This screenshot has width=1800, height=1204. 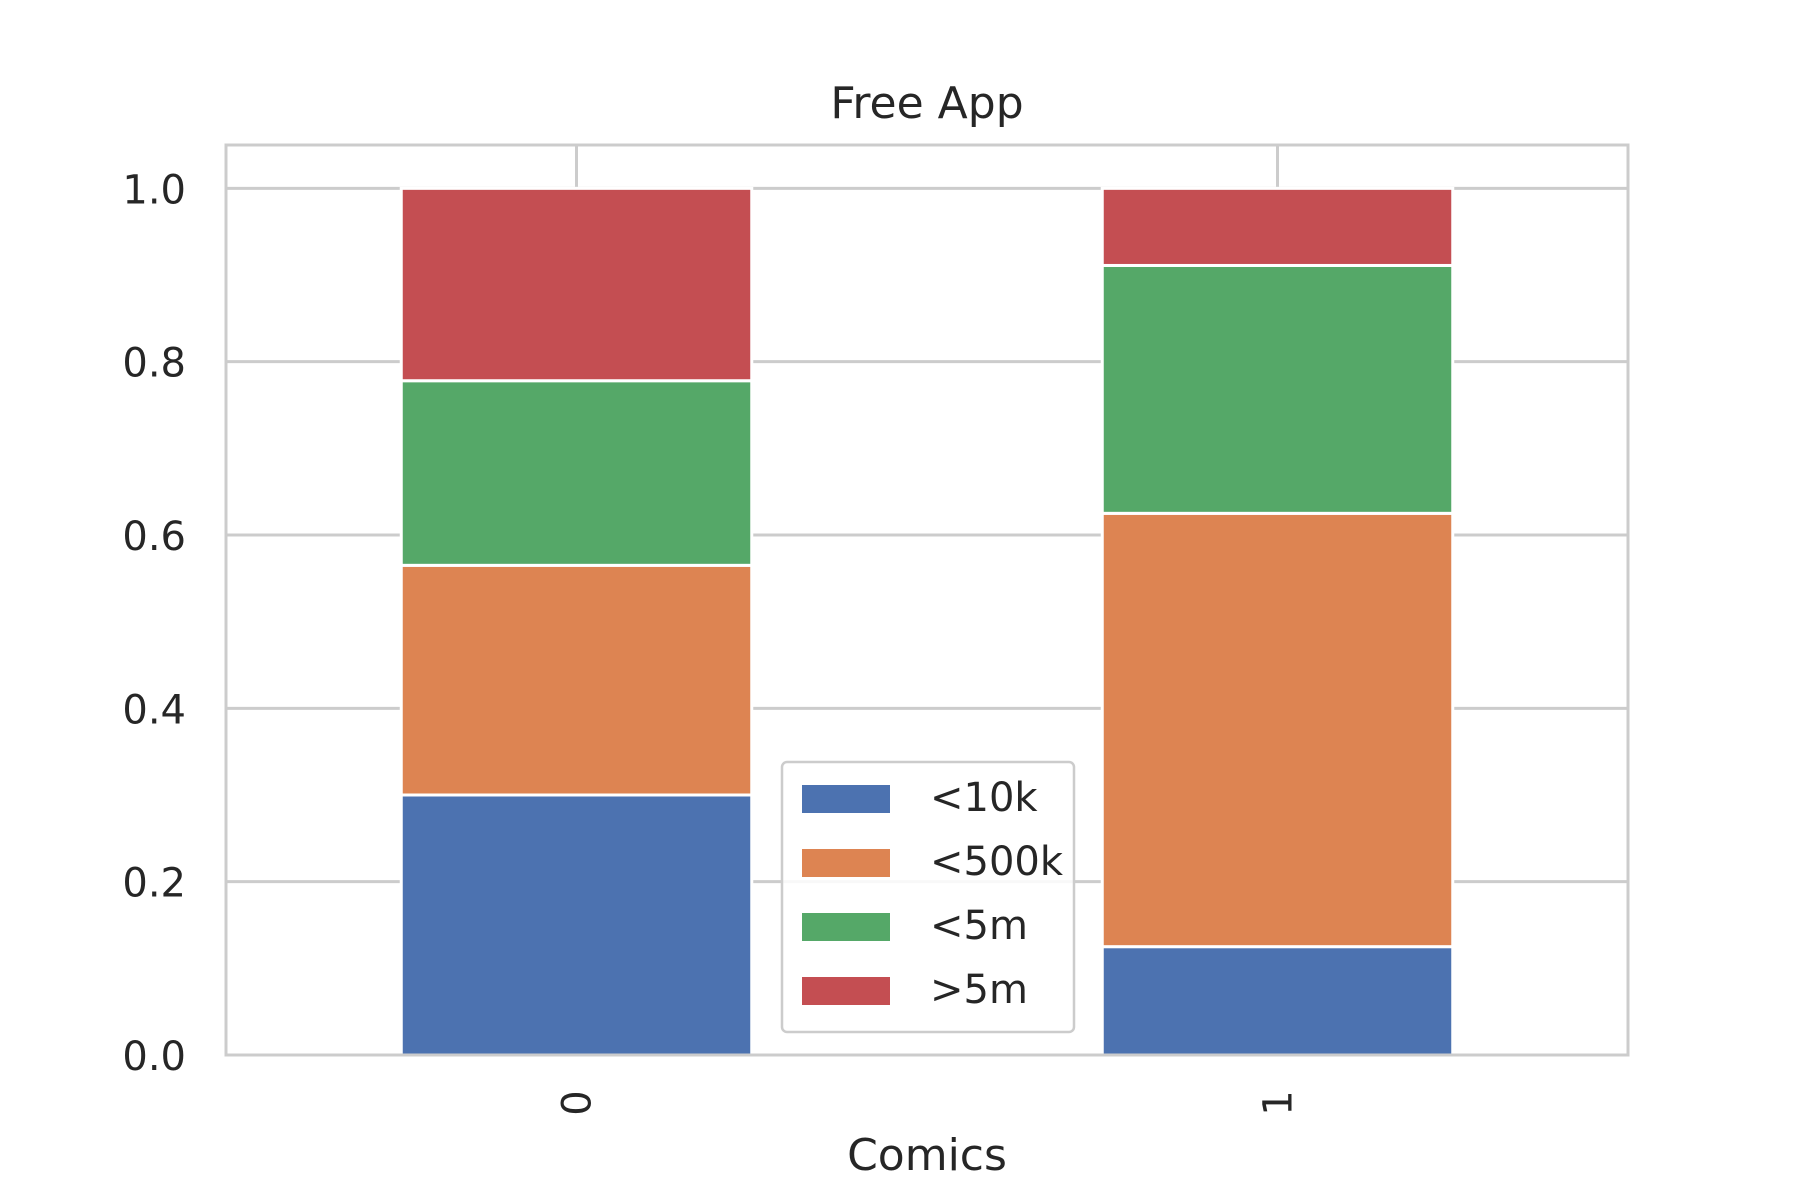 What do you see at coordinates (154, 1057) in the screenshot?
I see `y-tick-label: 0.0` at bounding box center [154, 1057].